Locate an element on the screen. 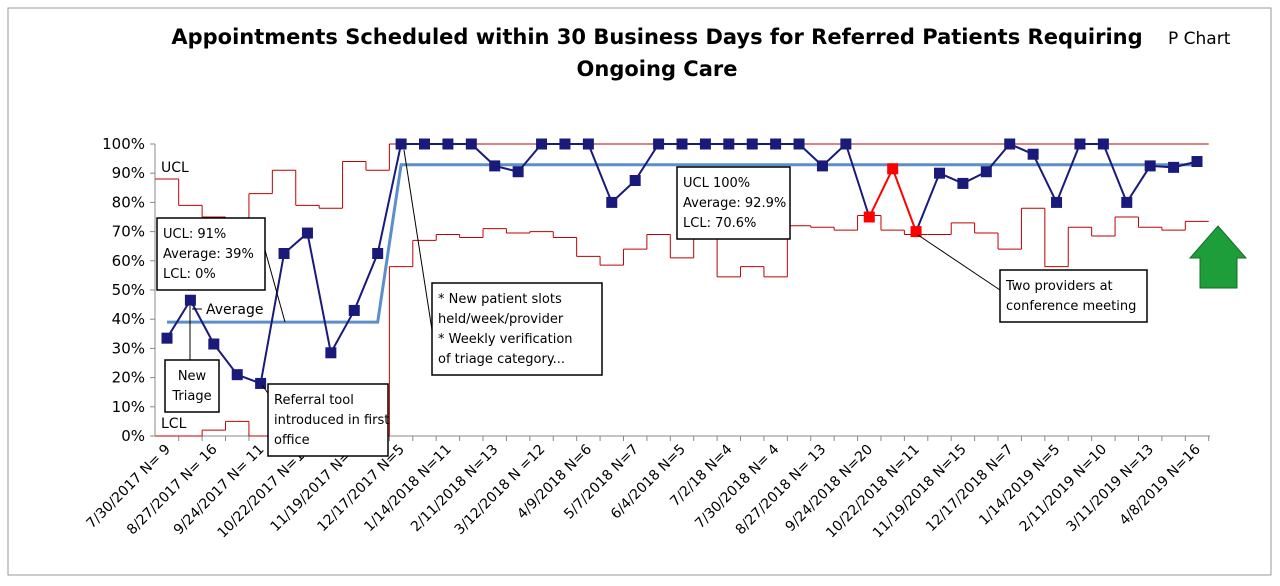 The width and height of the screenshot is (1280, 586). x-tick-label: 2/11/2018 N=13 is located at coordinates (455, 489).